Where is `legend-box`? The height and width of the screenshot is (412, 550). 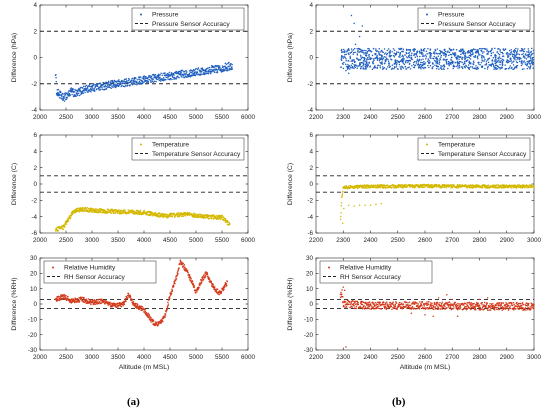
legend-box is located at coordinates (188, 149).